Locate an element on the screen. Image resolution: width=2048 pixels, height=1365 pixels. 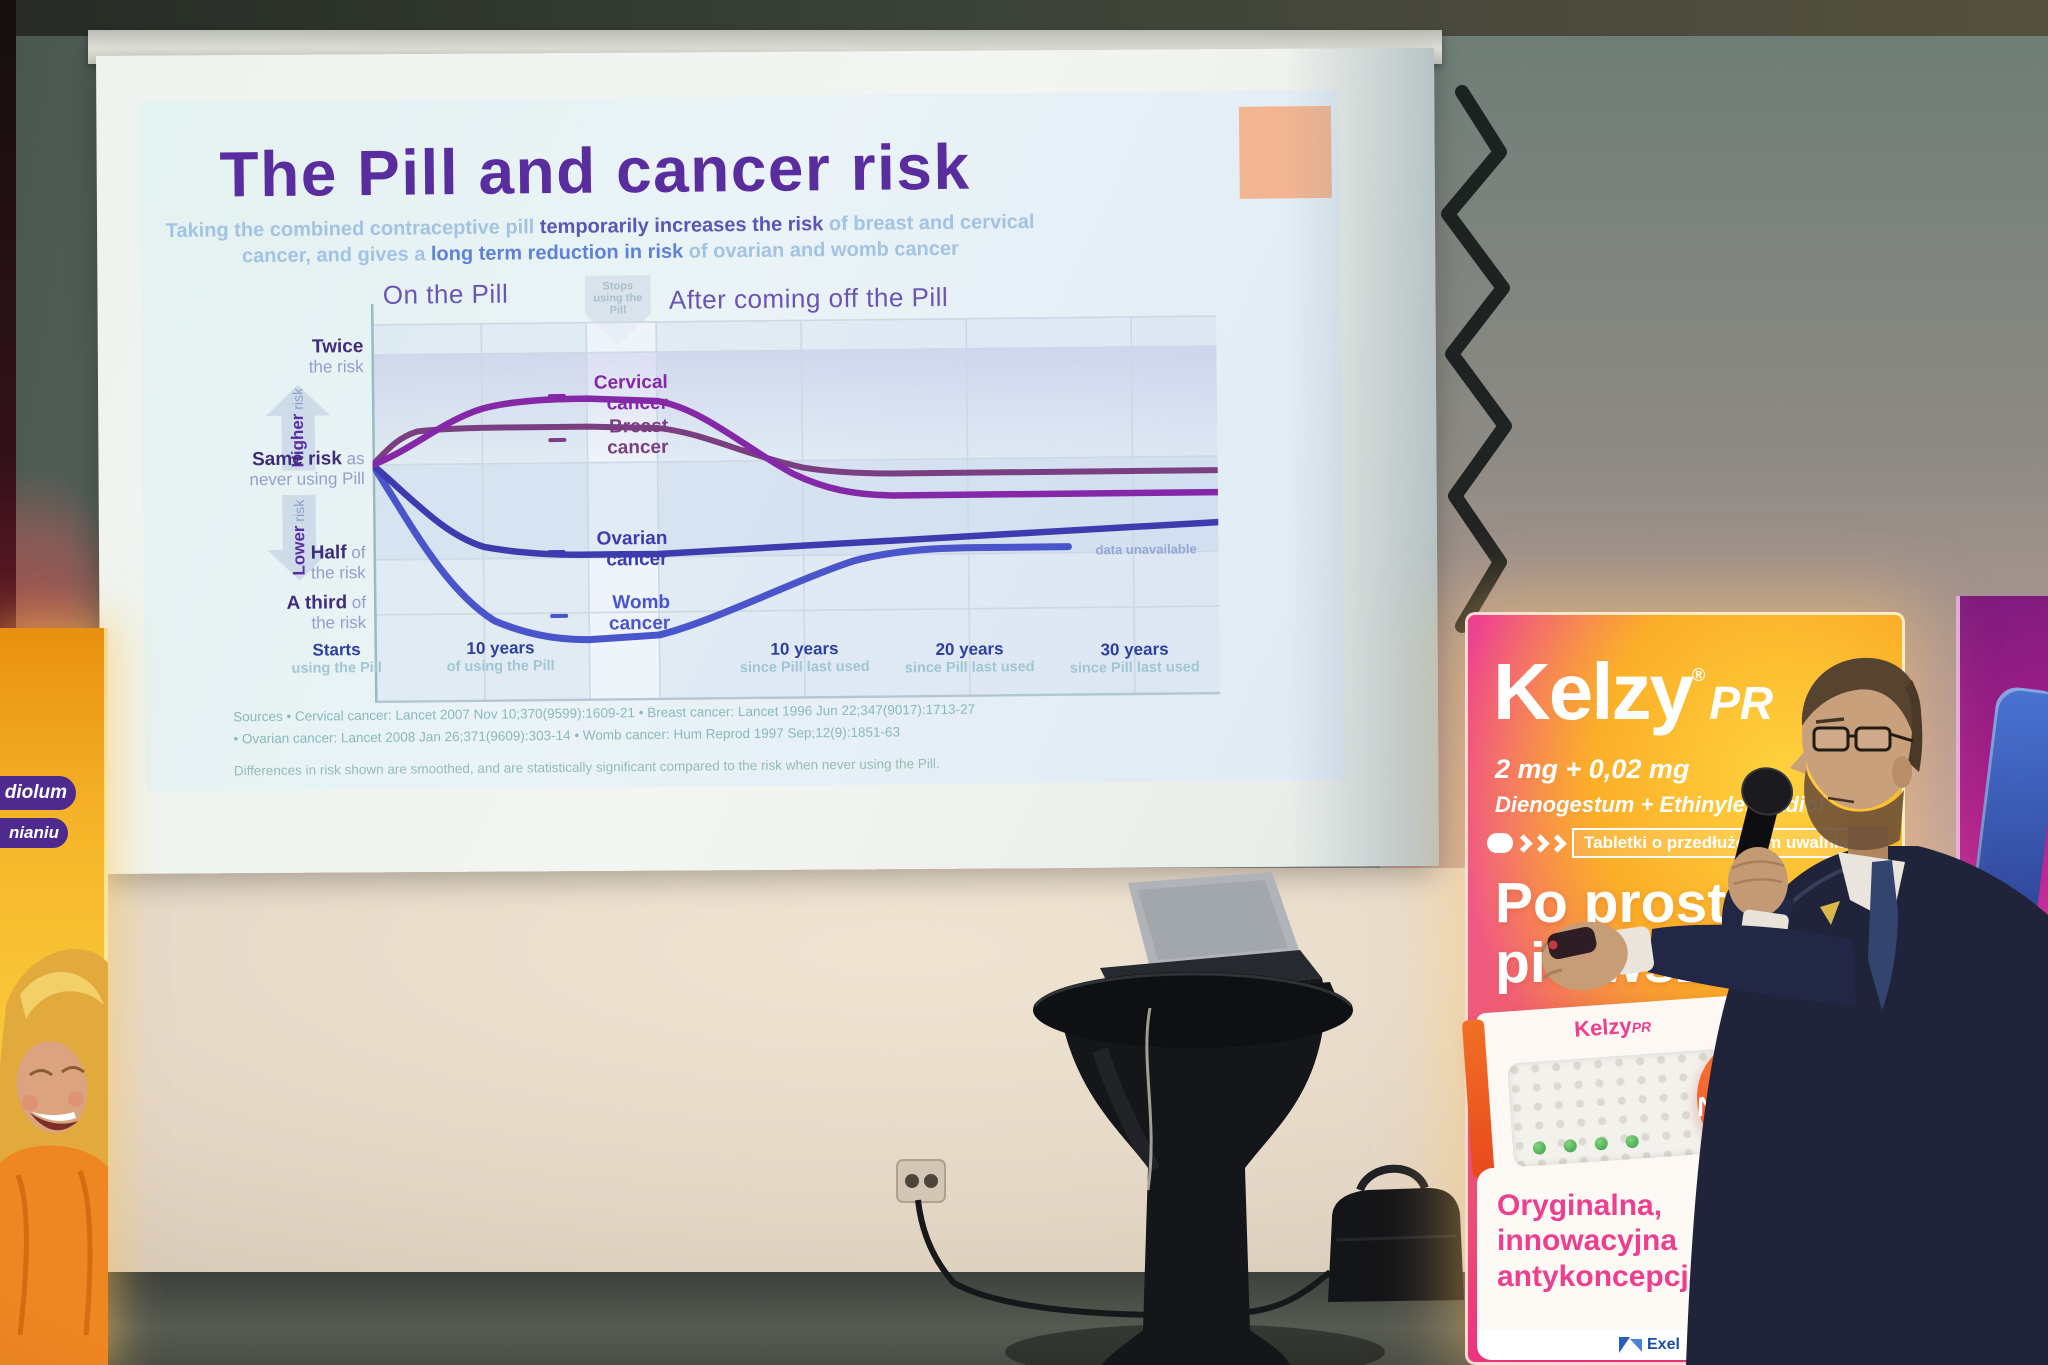
eyebrow is located at coordinates (1830, 720).